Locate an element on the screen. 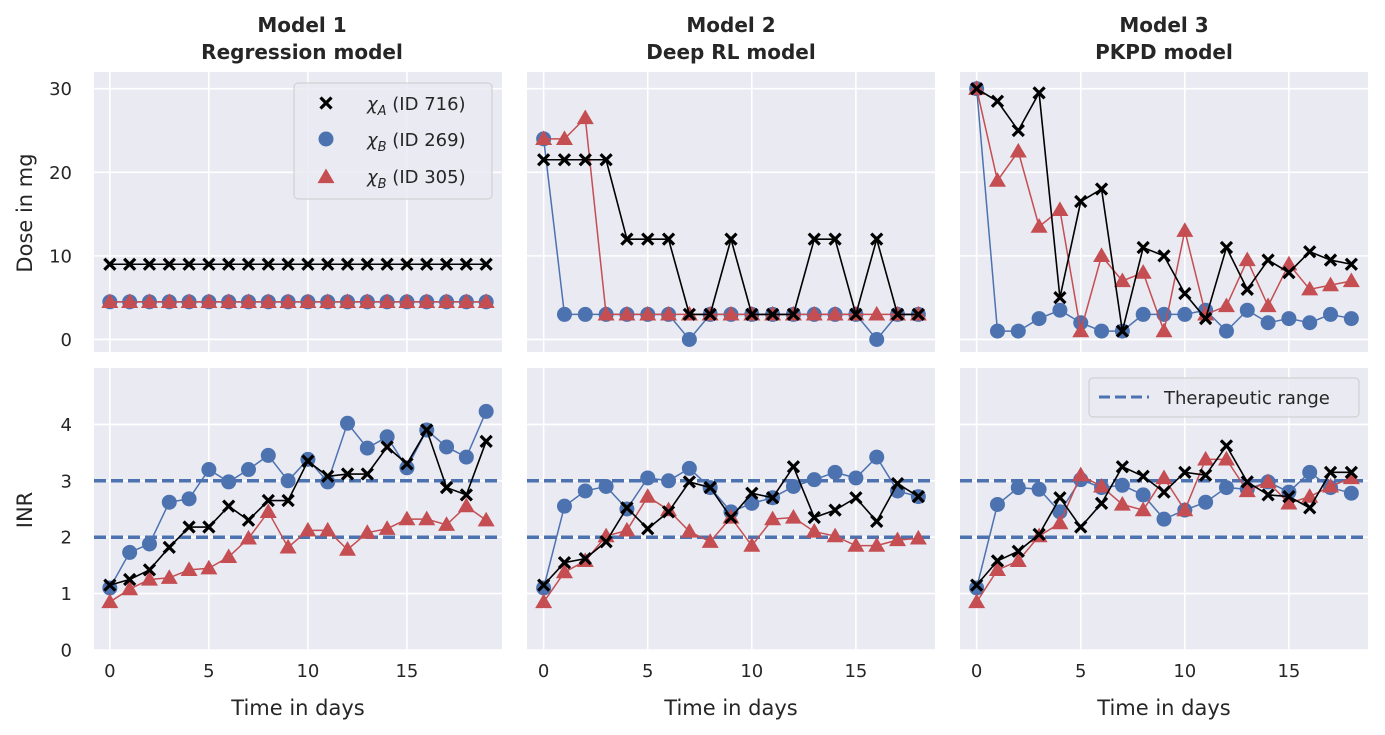  panel-title-model3-line2: PKPD model is located at coordinates (1164, 52).